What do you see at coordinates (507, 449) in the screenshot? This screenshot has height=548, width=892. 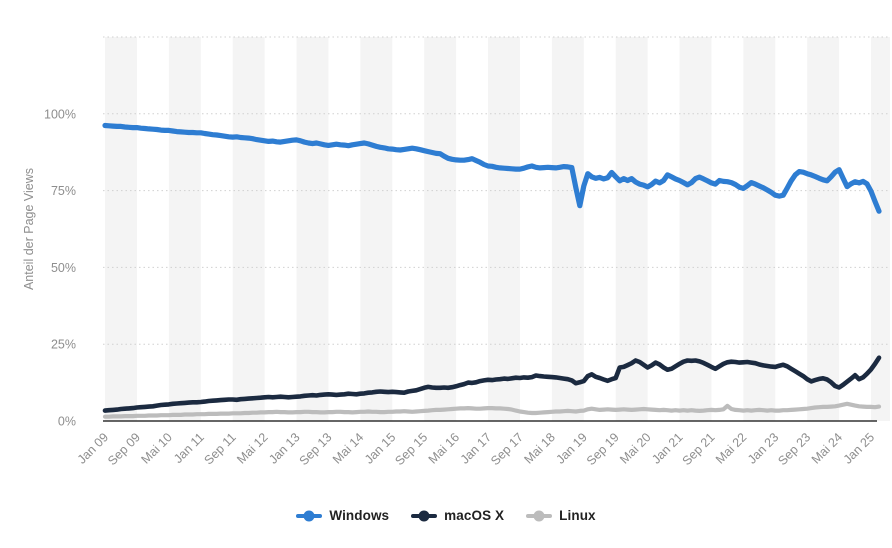 I see `x-tick-label: Sep 17` at bounding box center [507, 449].